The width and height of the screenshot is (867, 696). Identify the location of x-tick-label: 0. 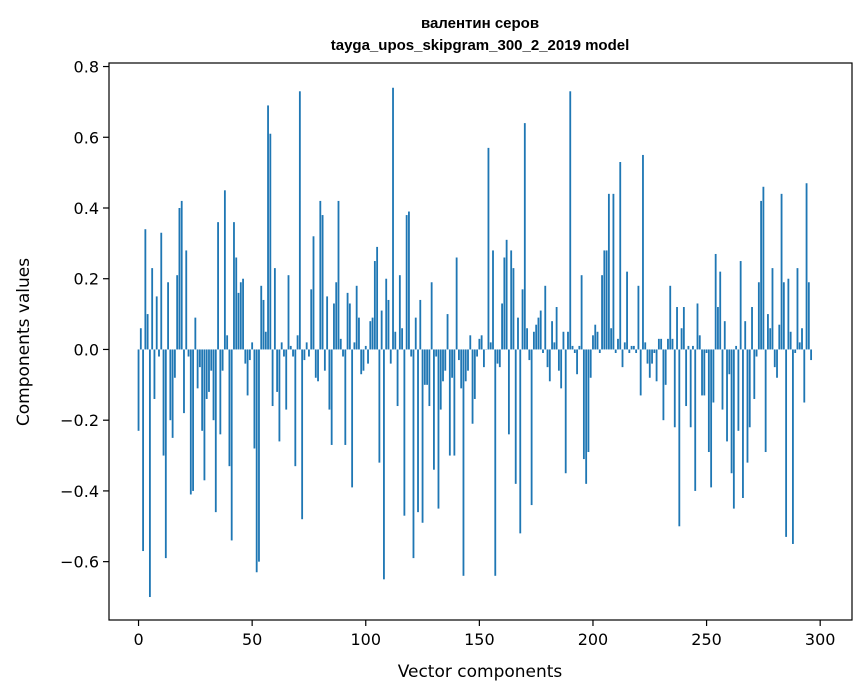
(138, 639).